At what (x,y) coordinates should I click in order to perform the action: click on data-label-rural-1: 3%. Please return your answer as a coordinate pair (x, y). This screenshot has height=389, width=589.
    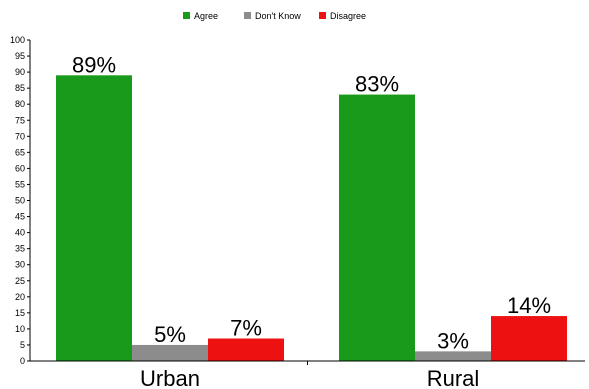
    Looking at the image, I should click on (453, 340).